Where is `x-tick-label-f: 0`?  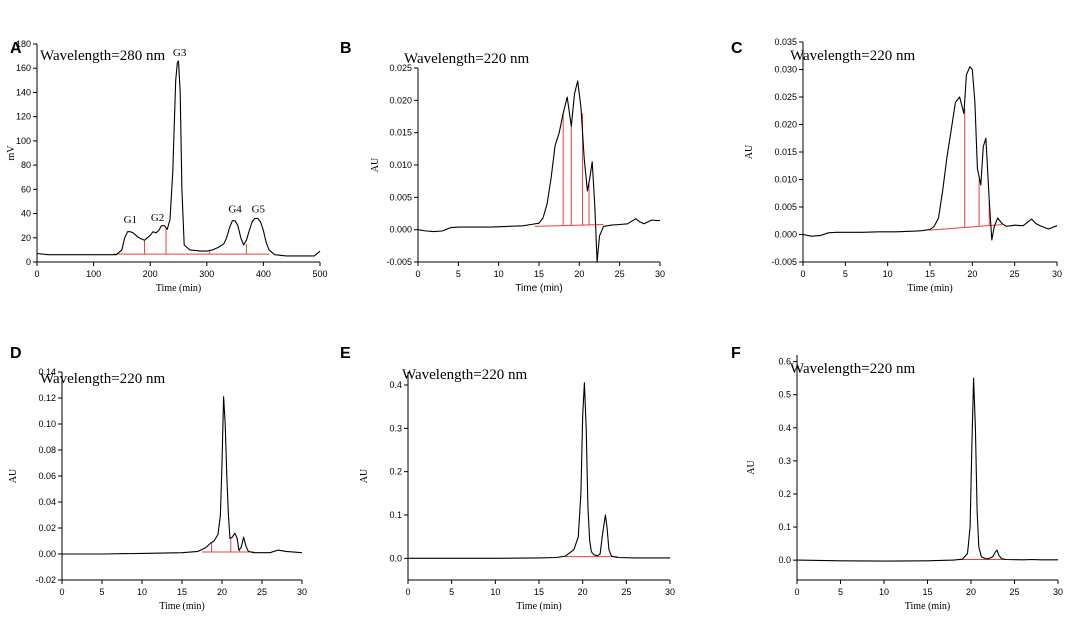
x-tick-label-f: 0 is located at coordinates (796, 592).